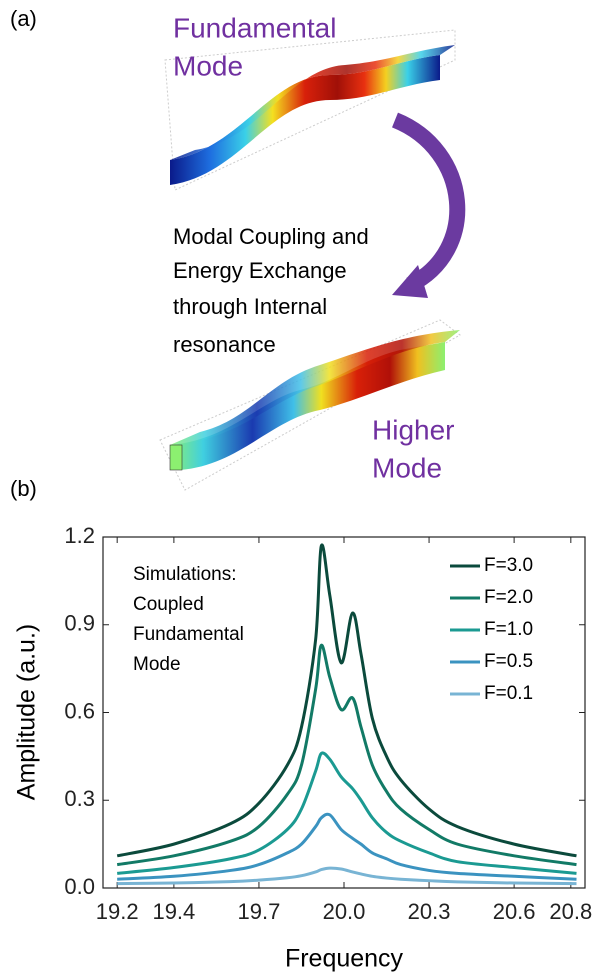 The height and width of the screenshot is (978, 599). I want to click on arrow-head, so click(410, 281).